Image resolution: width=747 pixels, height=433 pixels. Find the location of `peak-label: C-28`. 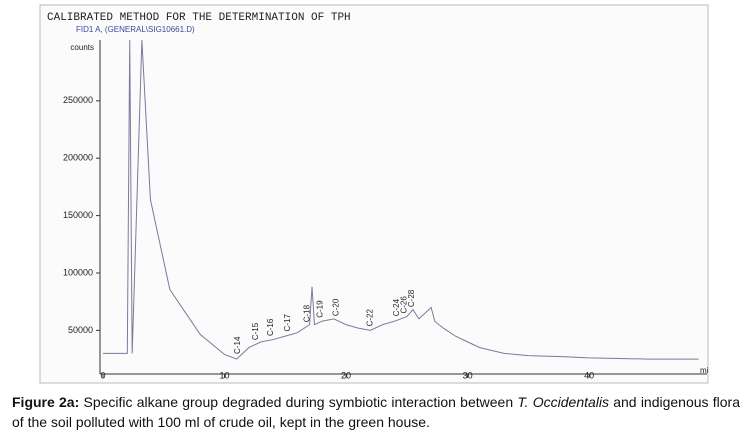

peak-label: C-28 is located at coordinates (411, 298).